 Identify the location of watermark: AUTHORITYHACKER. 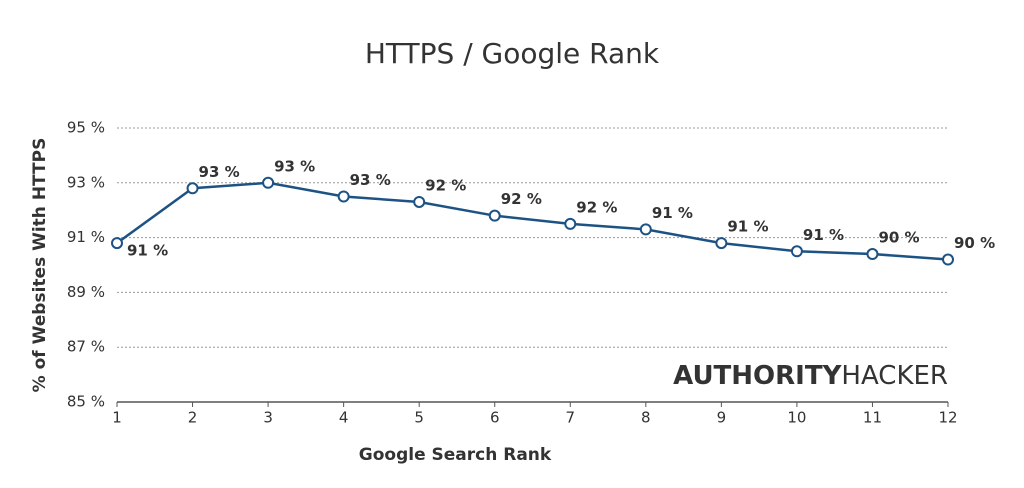
(810, 376).